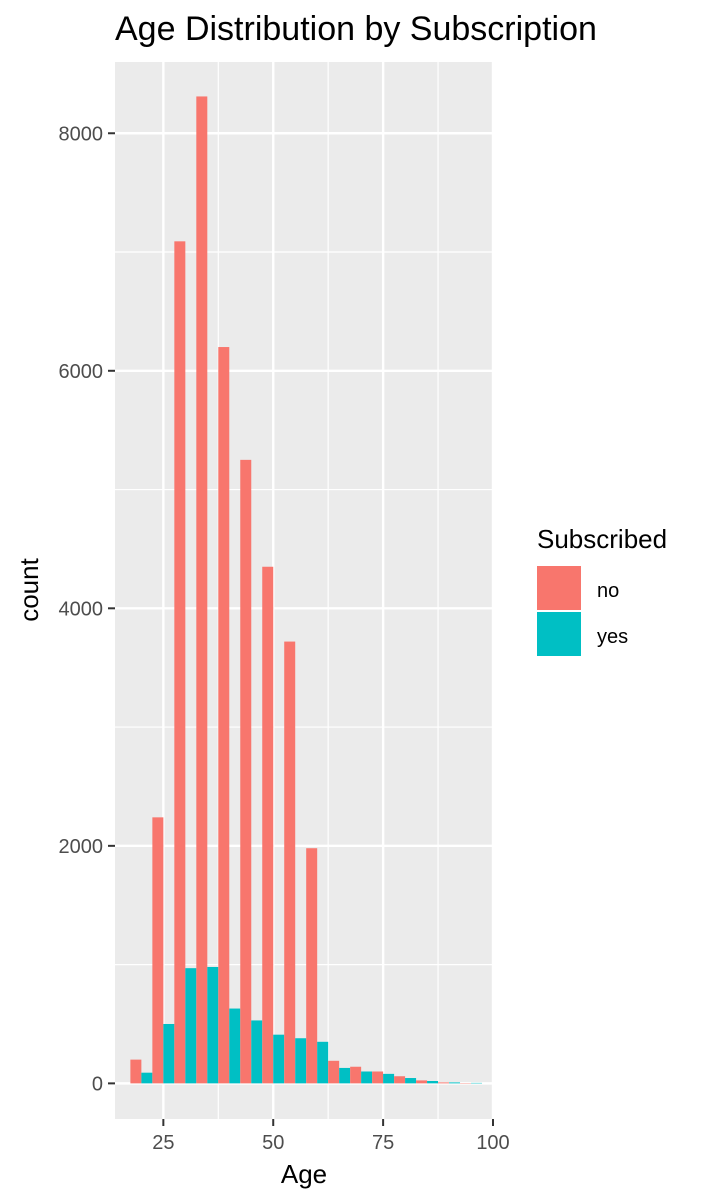 The width and height of the screenshot is (712, 1204). Describe the element at coordinates (331, 1136) in the screenshot. I see `x-axis: 25 50 75 100` at that location.